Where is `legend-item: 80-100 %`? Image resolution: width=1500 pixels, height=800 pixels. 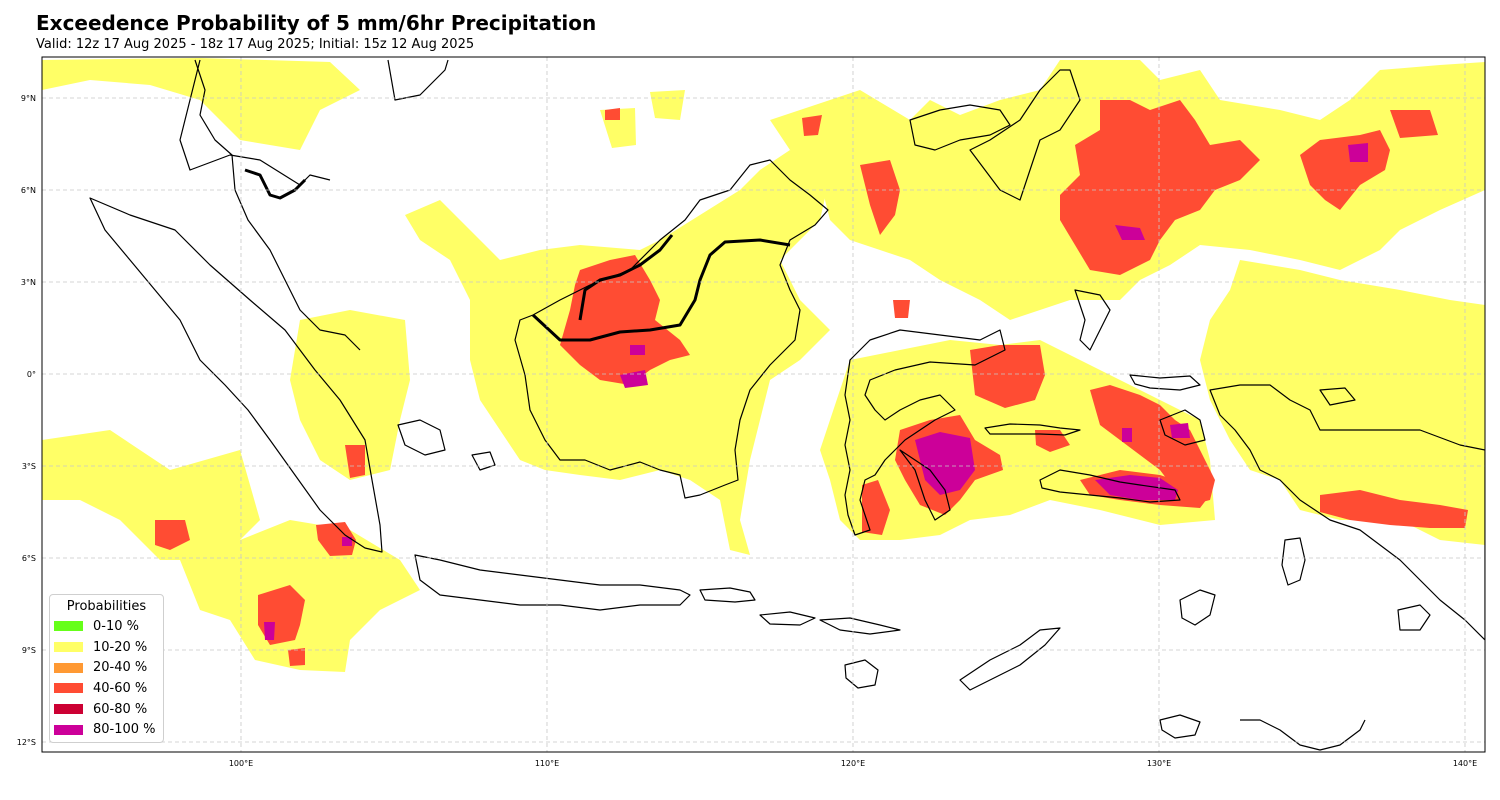
legend-item: 80-100 % is located at coordinates (106, 729).